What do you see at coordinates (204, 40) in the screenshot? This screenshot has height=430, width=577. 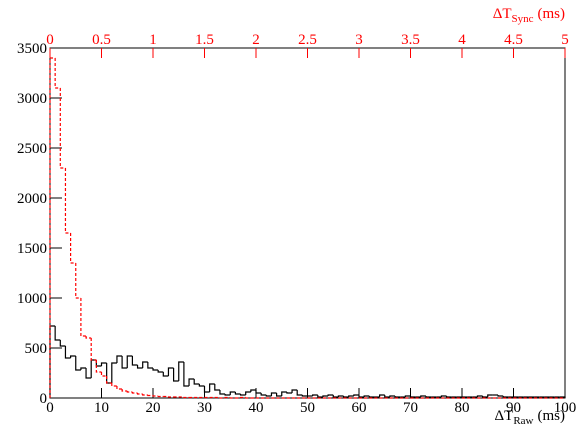 I see `x2-tick-label: 1.5` at bounding box center [204, 40].